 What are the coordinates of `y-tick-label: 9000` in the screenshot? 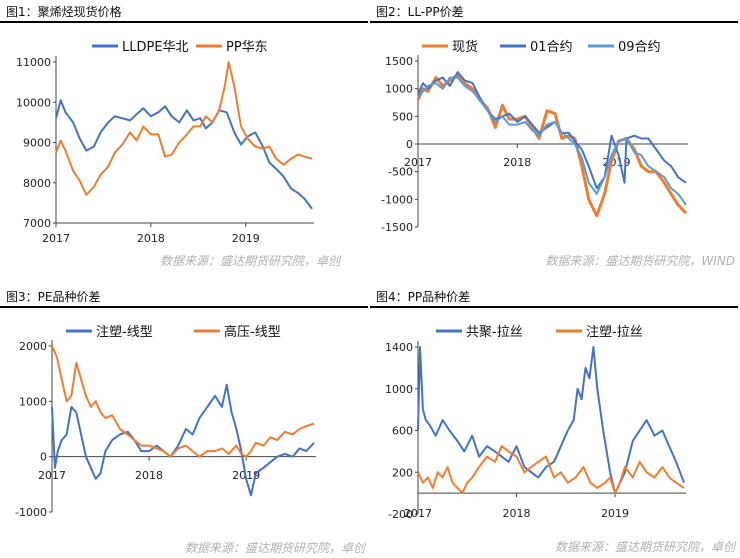 It's located at (37, 143).